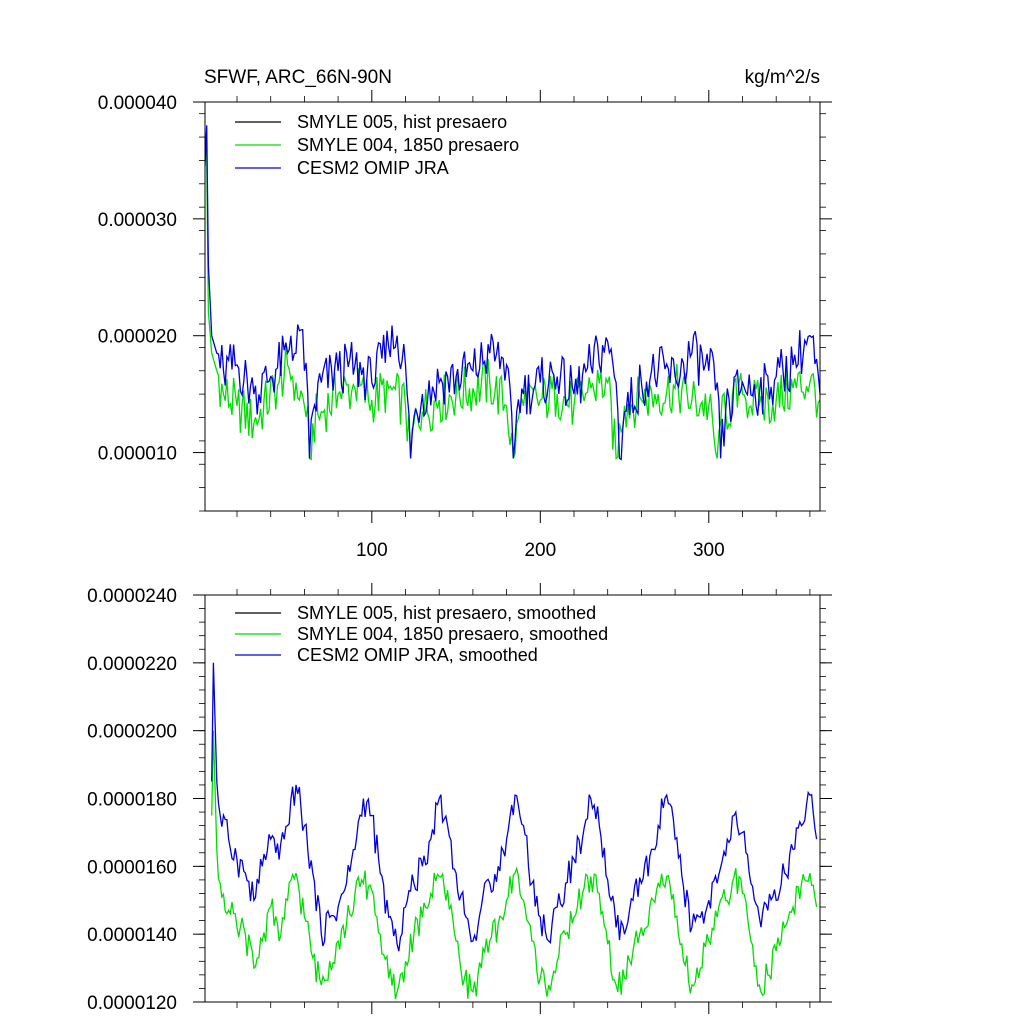  What do you see at coordinates (137, 103) in the screenshot?
I see `top-ytick-label: 0.000040` at bounding box center [137, 103].